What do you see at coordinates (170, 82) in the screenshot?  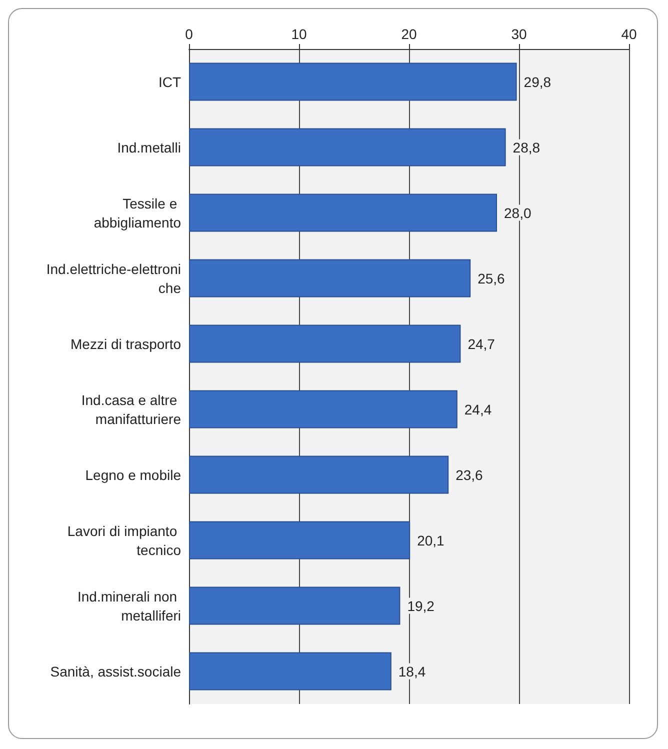 I see `y-tick-label: ICT` at bounding box center [170, 82].